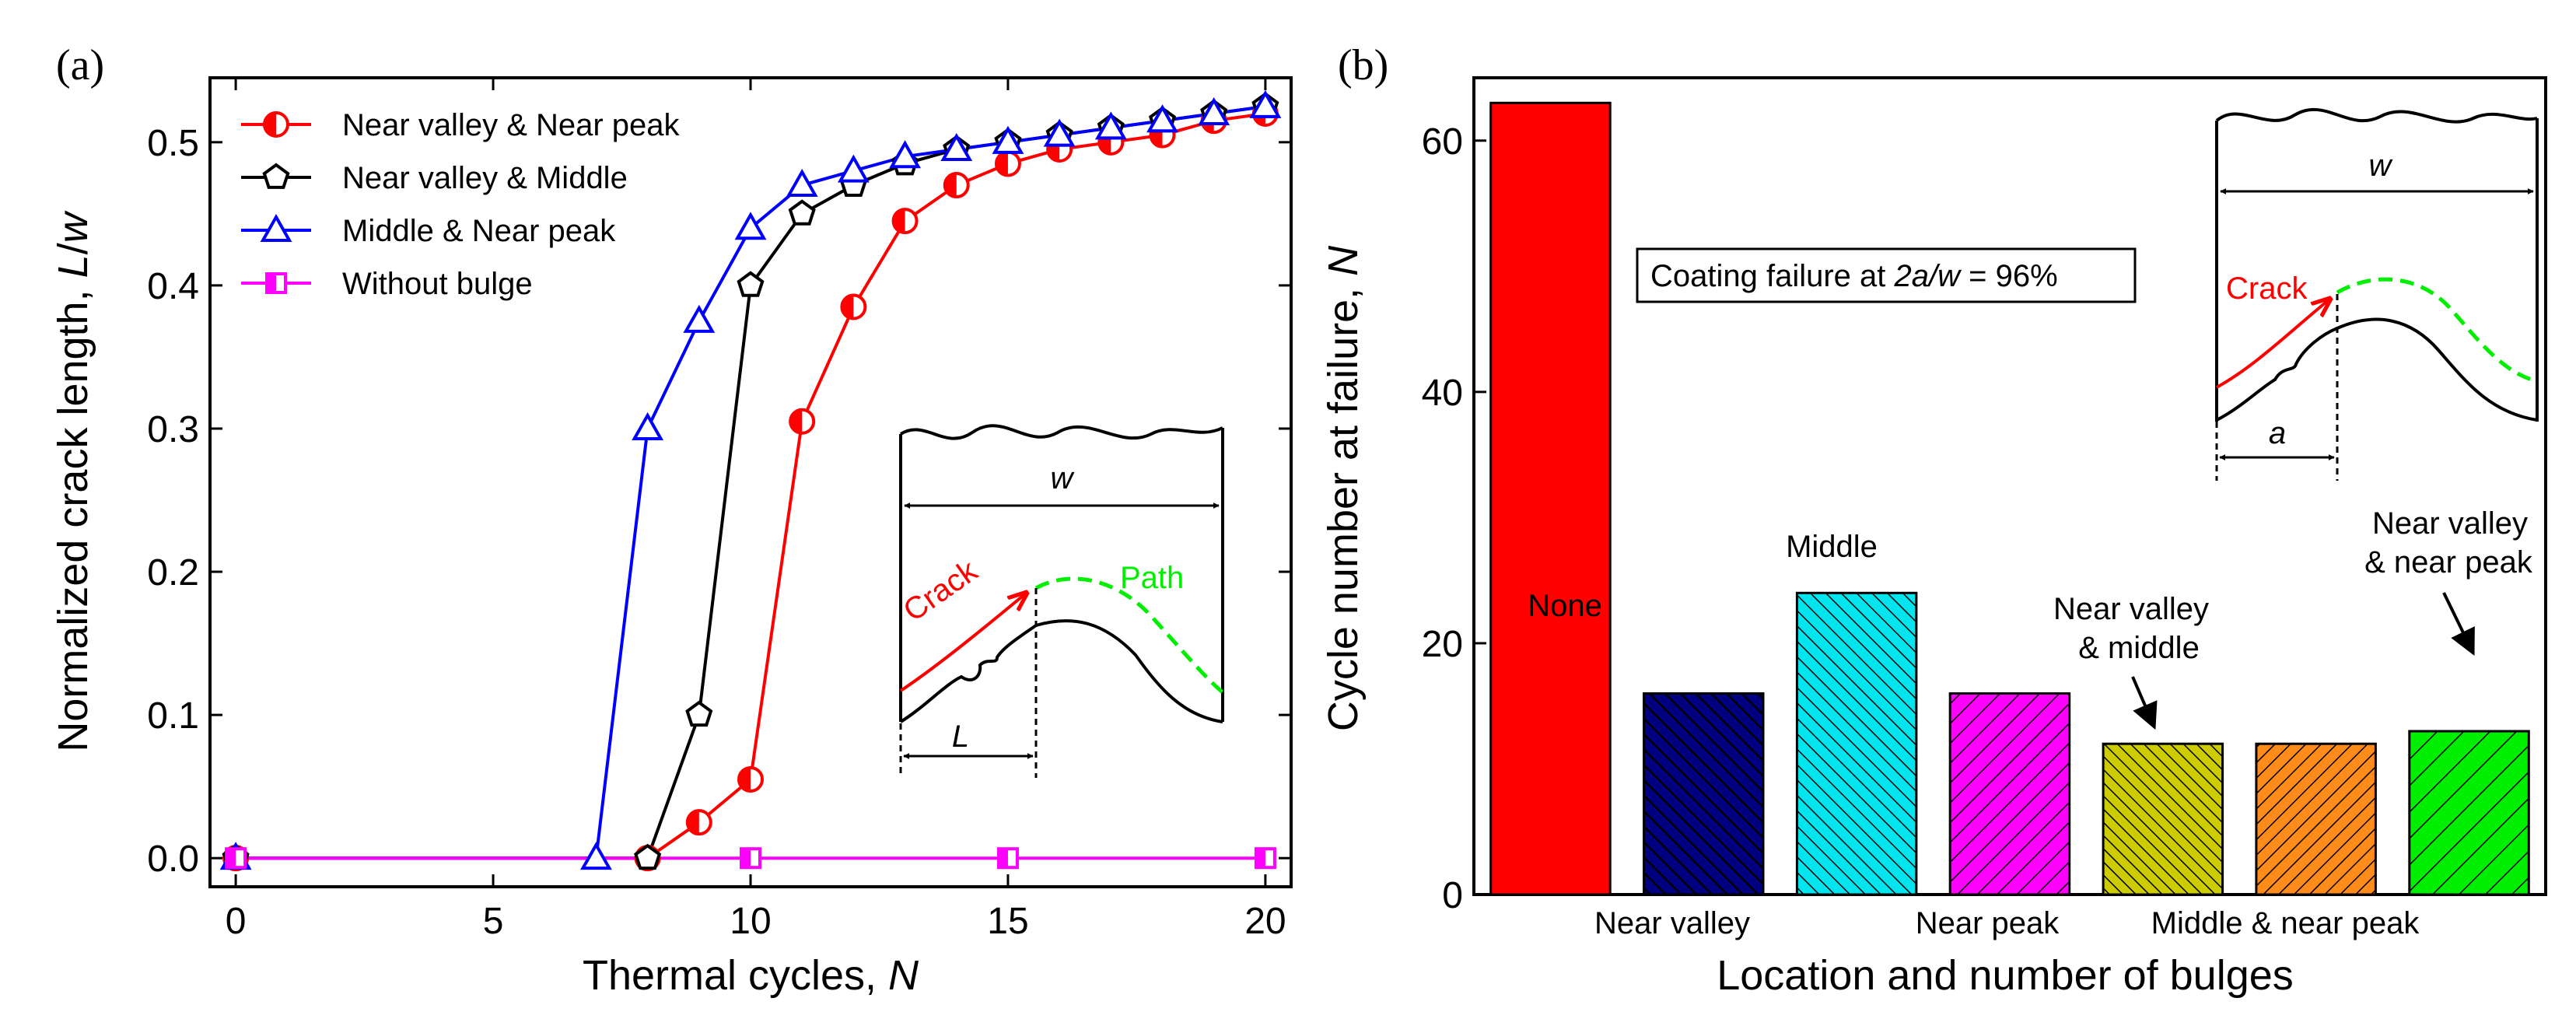  I want to click on y-tick-label: 60, so click(1443, 142).